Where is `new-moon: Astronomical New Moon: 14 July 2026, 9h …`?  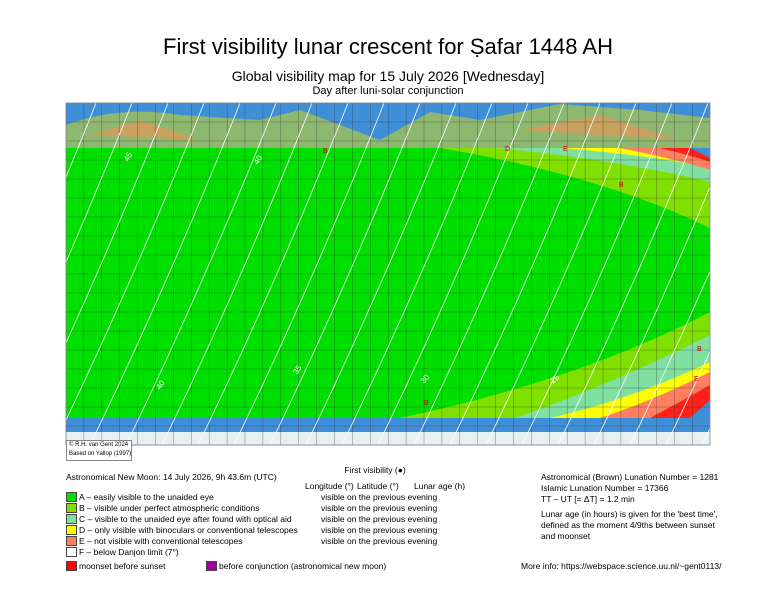 new-moon: Astronomical New Moon: 14 July 2026, 9h … is located at coordinates (171, 477).